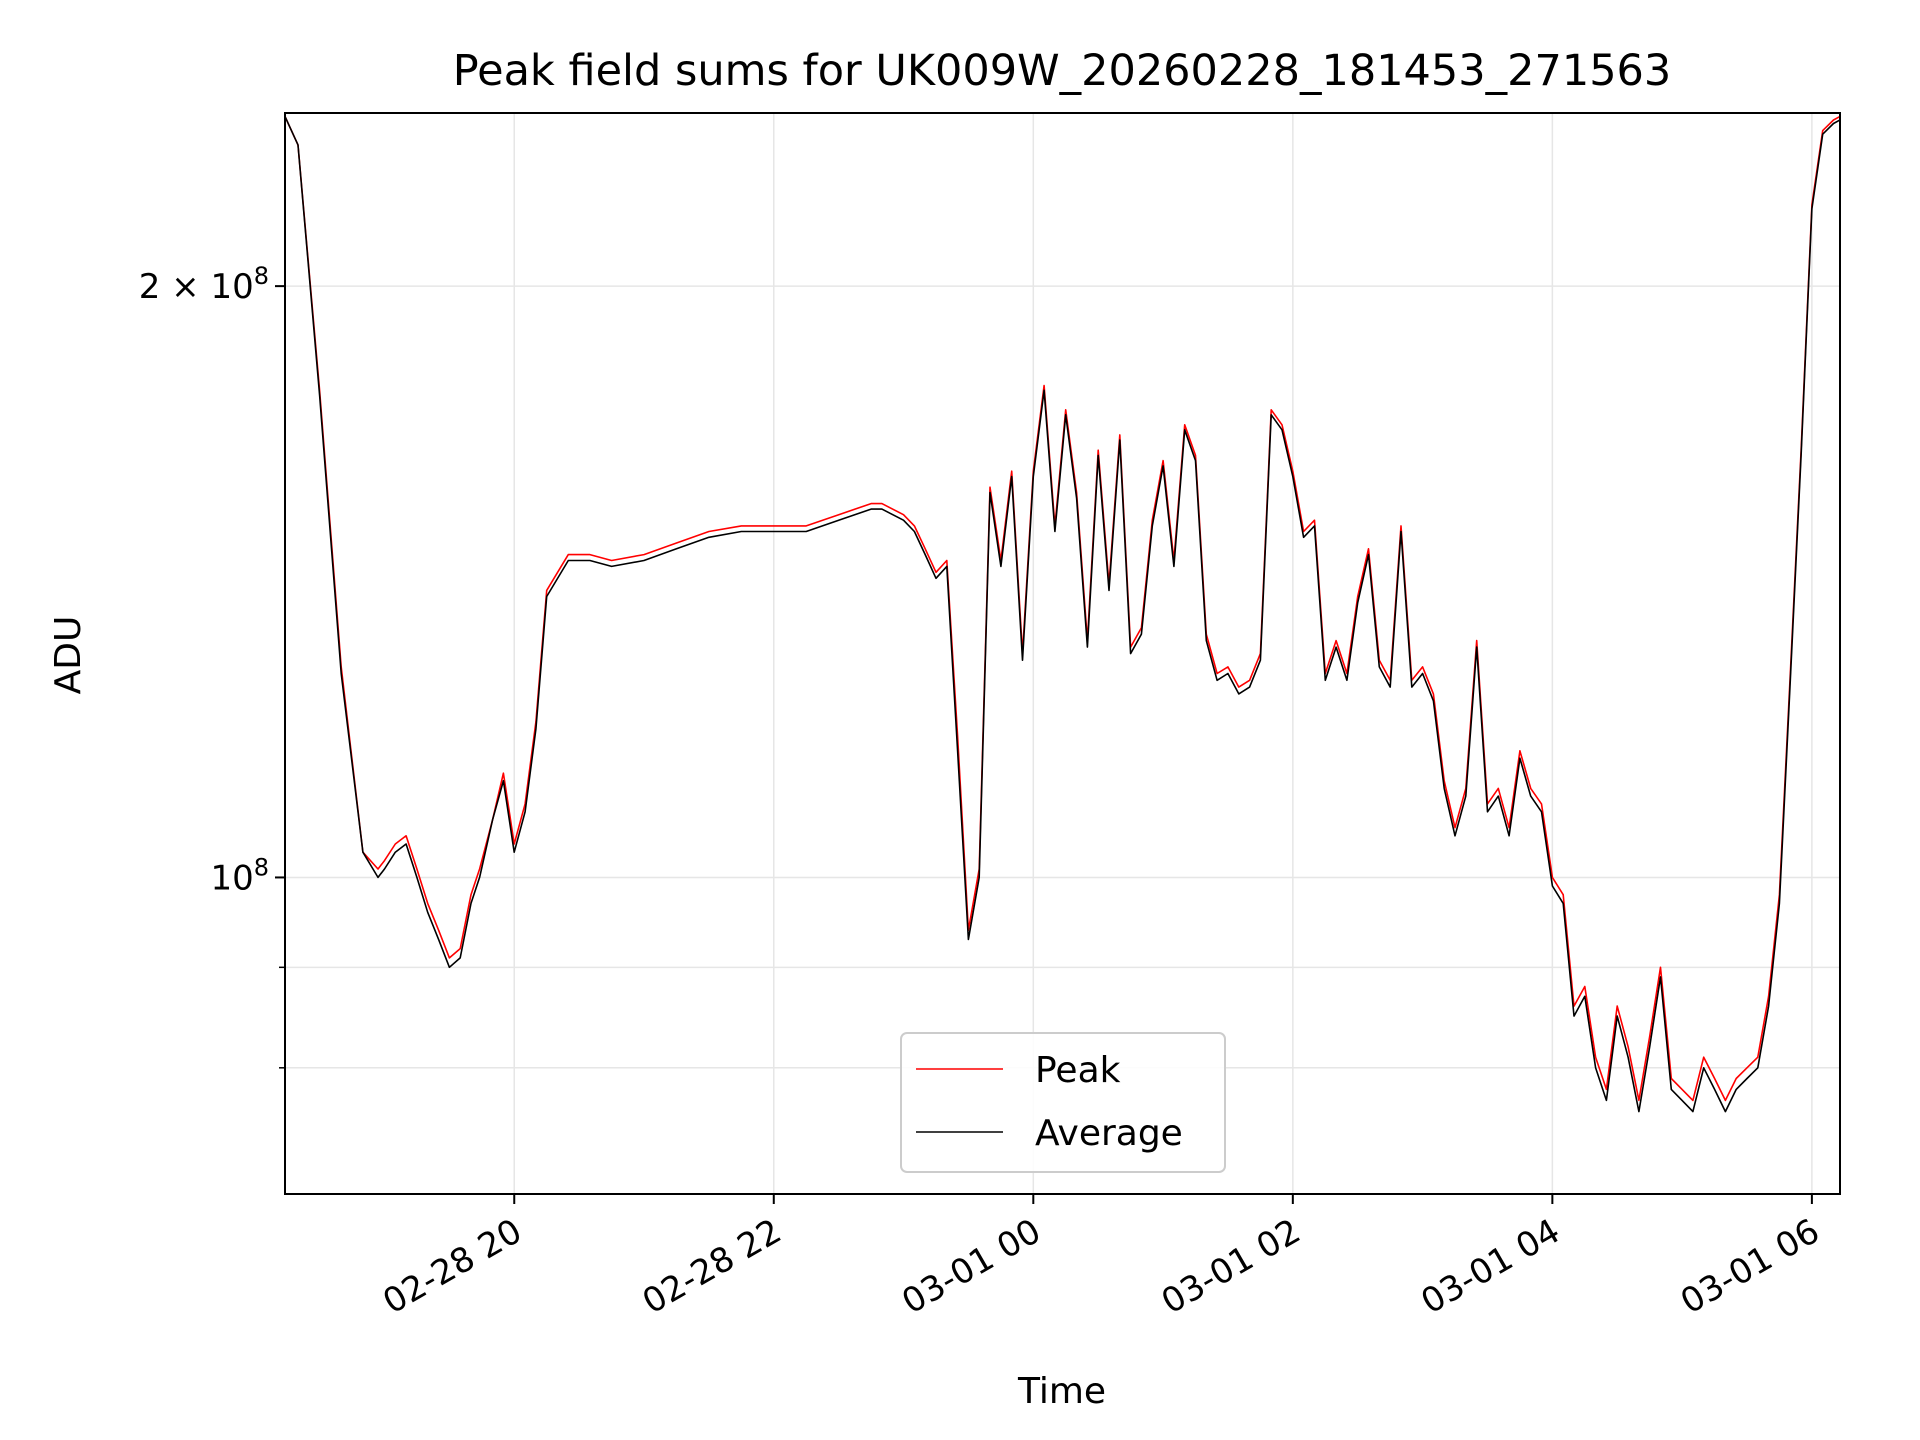  What do you see at coordinates (1078, 1070) in the screenshot?
I see `legend-peak-label: Peak` at bounding box center [1078, 1070].